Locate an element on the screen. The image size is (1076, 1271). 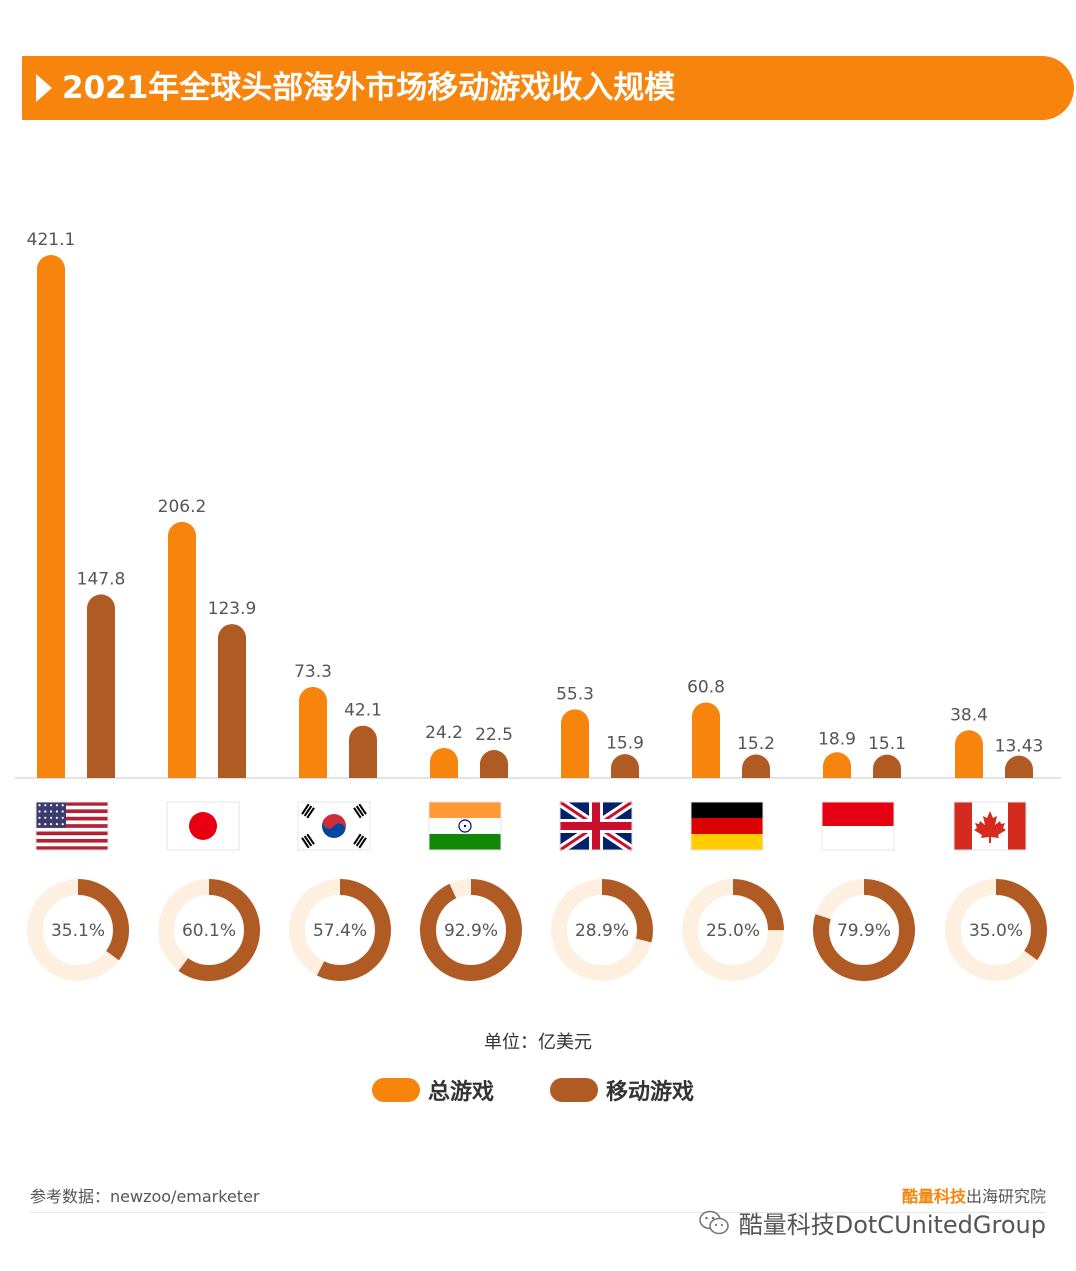
share-label-us: 35.1% is located at coordinates (78, 931).